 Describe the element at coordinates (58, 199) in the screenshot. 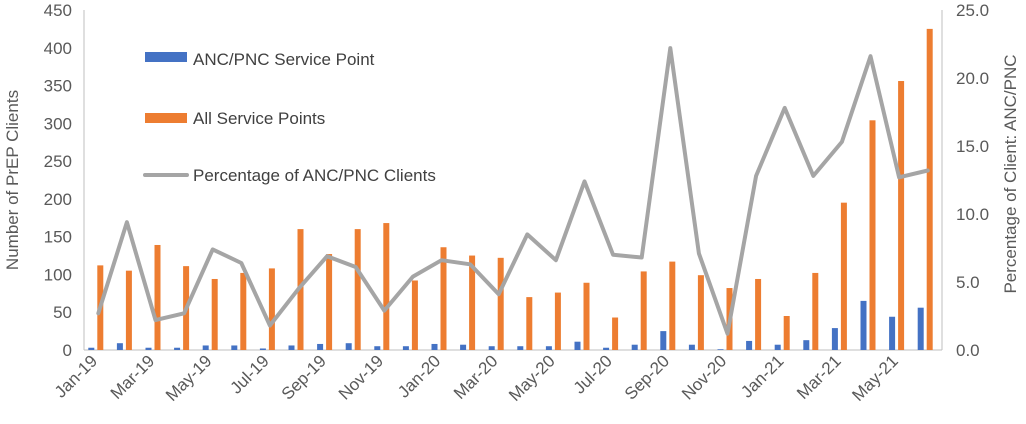

I see `left-y-tick-label: 200` at that location.